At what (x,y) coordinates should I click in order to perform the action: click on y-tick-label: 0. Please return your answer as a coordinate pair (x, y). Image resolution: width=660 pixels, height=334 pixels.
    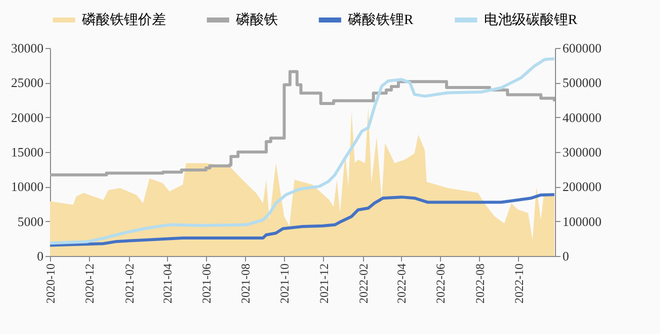
    Looking at the image, I should click on (40, 256).